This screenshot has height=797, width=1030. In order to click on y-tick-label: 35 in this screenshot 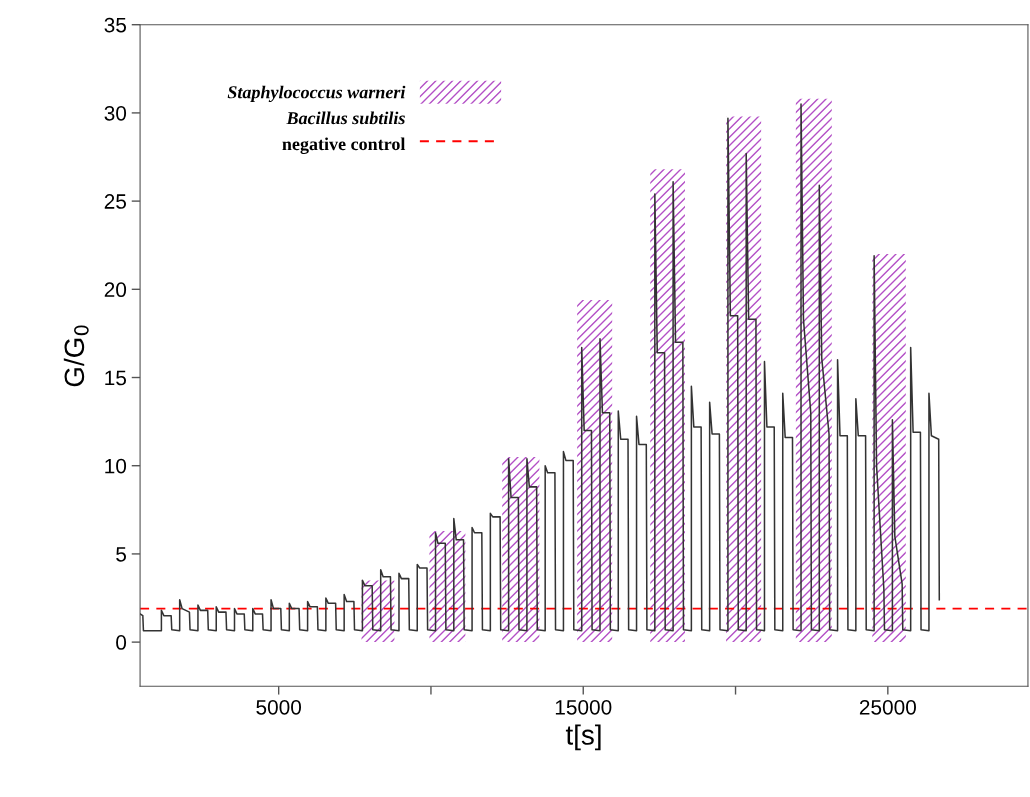, I will do `click(115, 25)`.